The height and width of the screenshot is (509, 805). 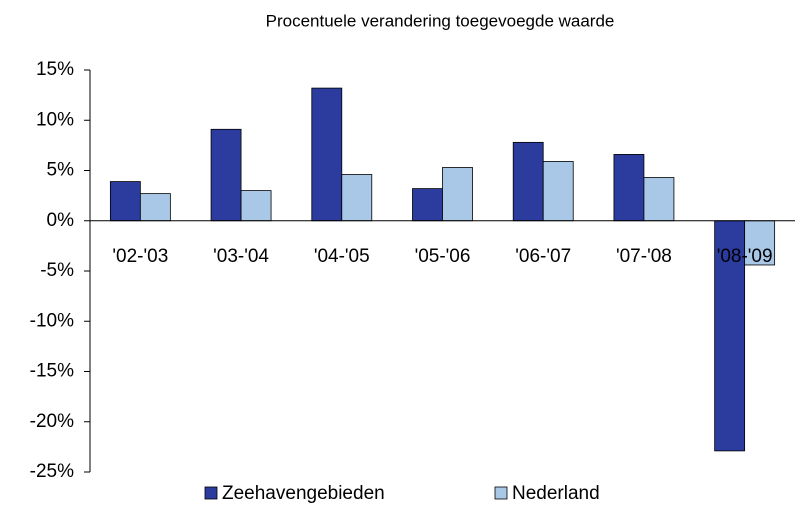 What do you see at coordinates (55, 119) in the screenshot?
I see `y-tick-label: 10%` at bounding box center [55, 119].